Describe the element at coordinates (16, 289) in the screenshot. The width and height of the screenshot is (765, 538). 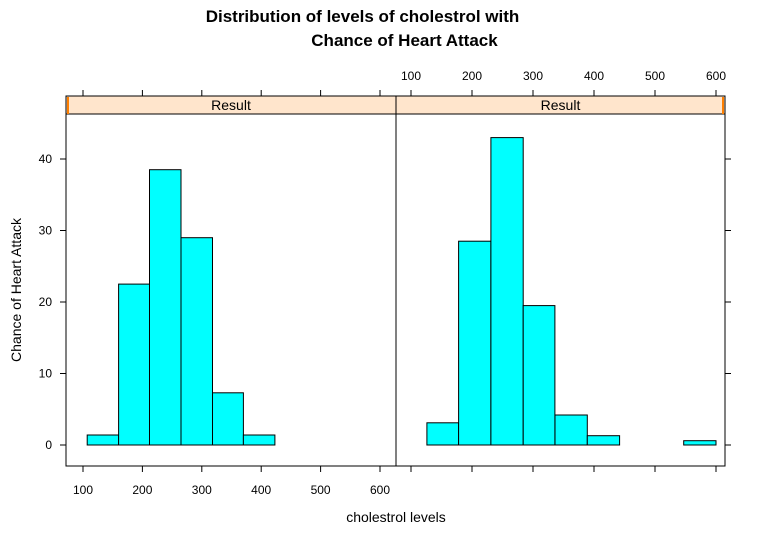
I see `y-axis-label: Chance of Heart Attack` at that location.